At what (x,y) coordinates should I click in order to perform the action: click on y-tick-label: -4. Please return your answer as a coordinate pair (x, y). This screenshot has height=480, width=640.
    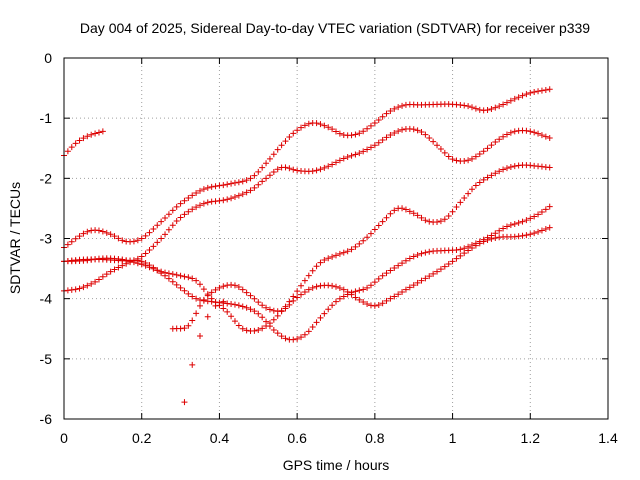
    Looking at the image, I should click on (46, 299).